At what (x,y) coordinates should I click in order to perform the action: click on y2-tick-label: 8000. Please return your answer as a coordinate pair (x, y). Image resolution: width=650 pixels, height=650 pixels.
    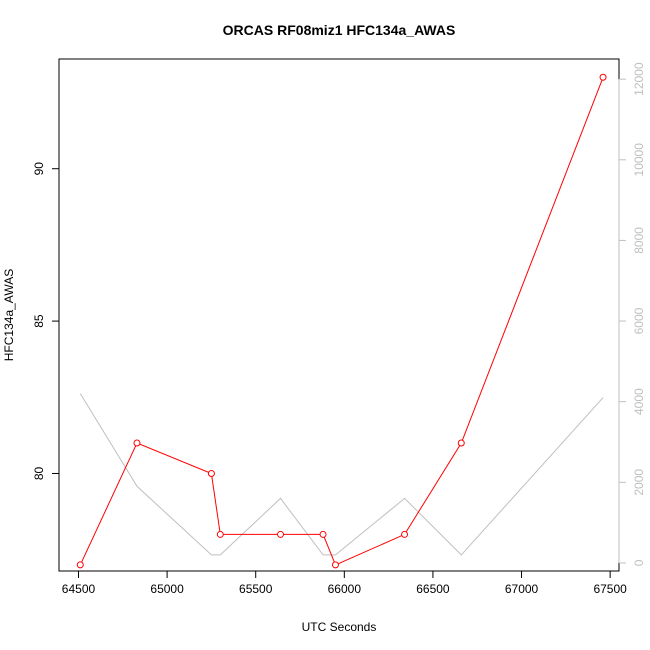
    Looking at the image, I should click on (639, 240).